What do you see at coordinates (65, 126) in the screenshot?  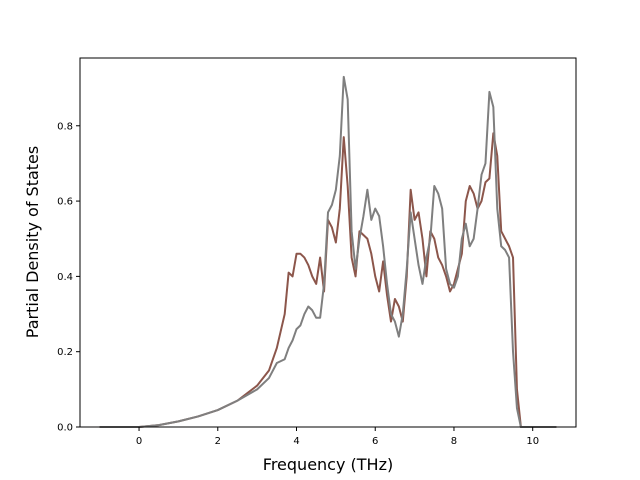 I see `y-tick-label: 0.8` at bounding box center [65, 126].